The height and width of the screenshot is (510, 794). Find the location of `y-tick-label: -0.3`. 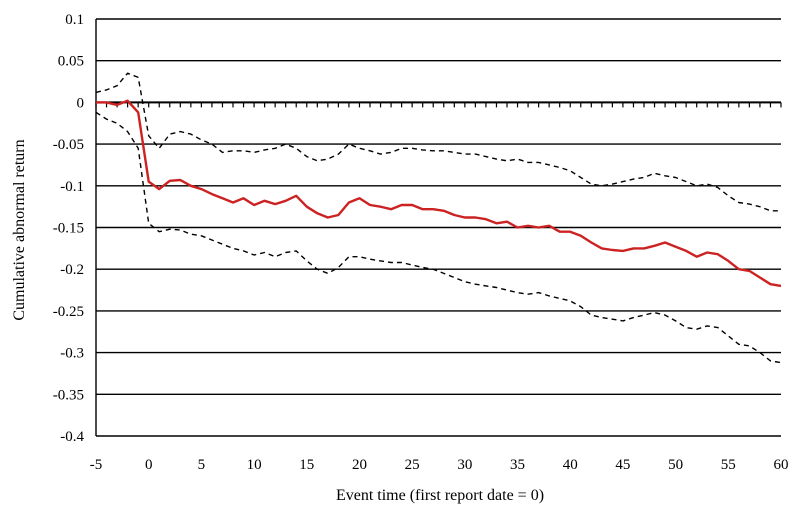

y-tick-label: -0.3 is located at coordinates (72, 354).